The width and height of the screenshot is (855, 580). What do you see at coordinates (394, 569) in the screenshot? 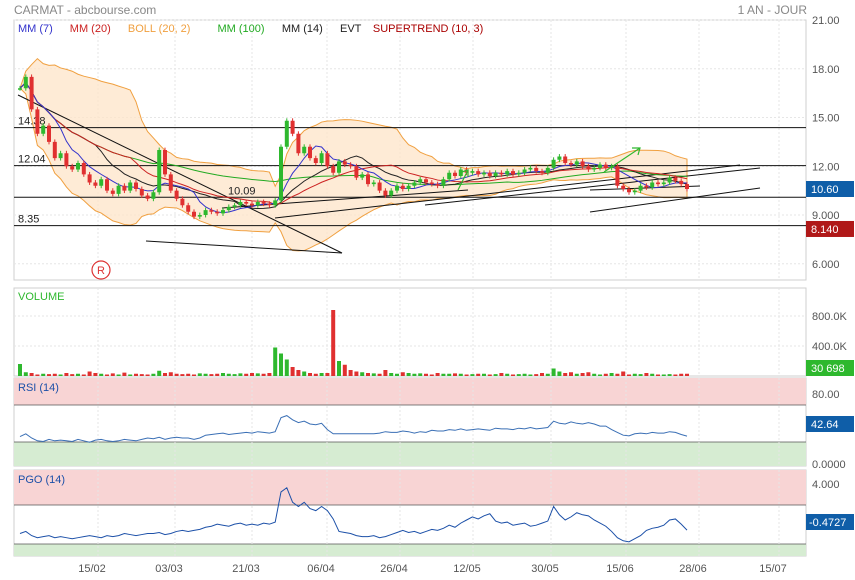
I see `x-tick-label: 26/04` at bounding box center [394, 569].